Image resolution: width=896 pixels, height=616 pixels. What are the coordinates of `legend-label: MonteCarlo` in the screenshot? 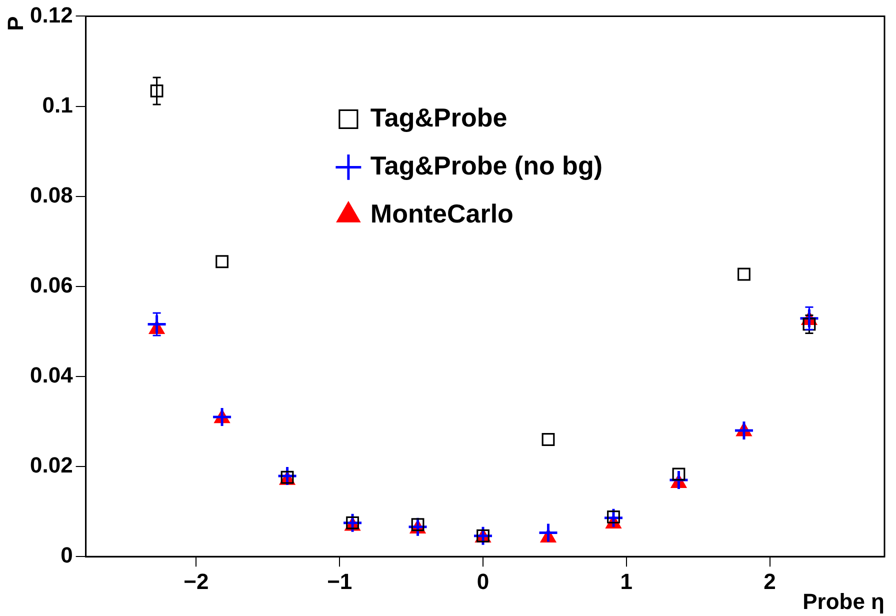 It's located at (442, 213).